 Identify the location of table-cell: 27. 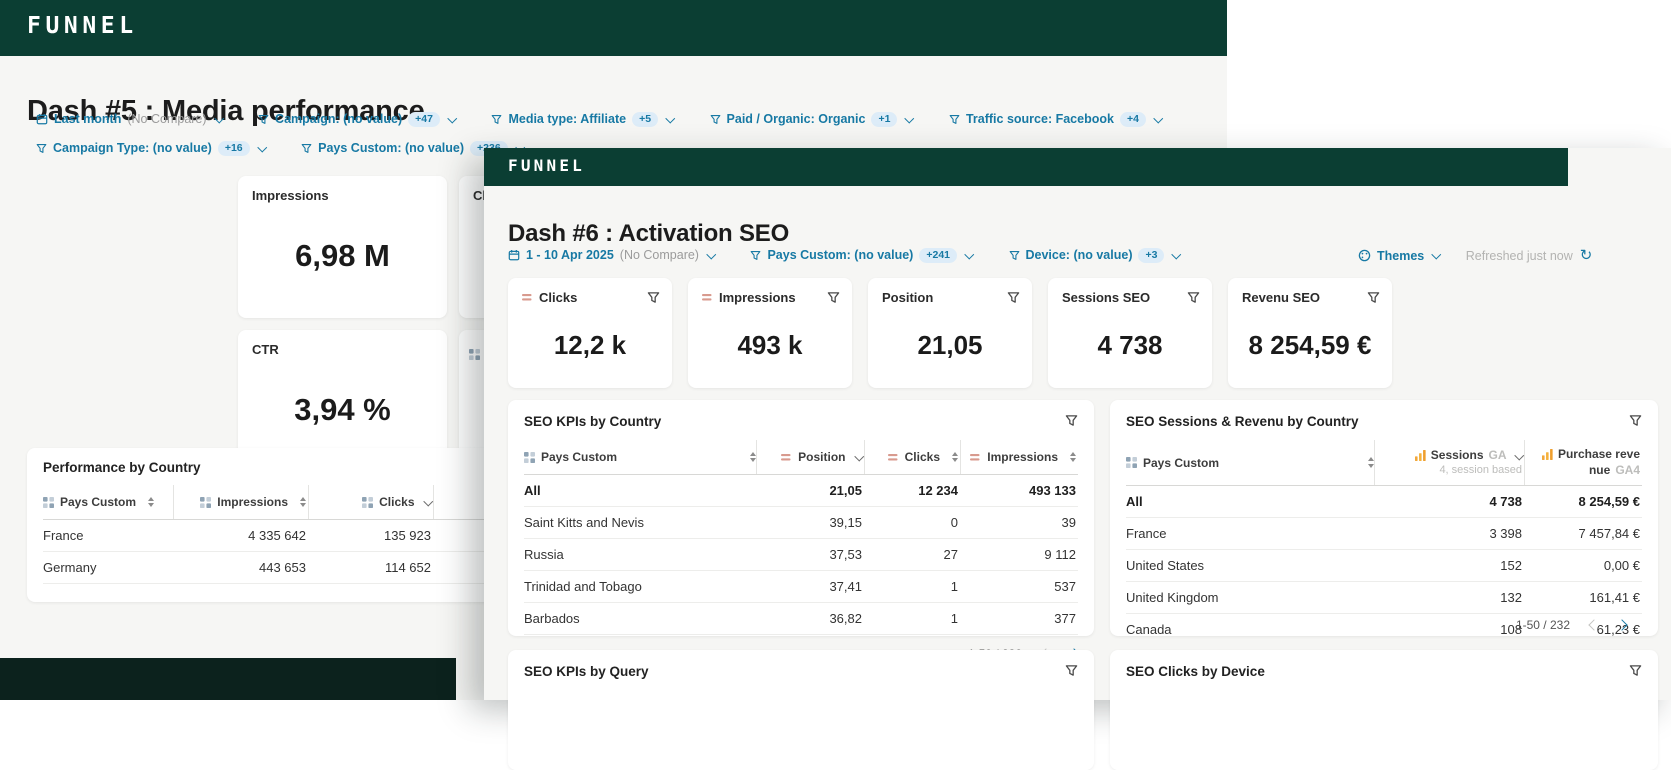
(912, 555).